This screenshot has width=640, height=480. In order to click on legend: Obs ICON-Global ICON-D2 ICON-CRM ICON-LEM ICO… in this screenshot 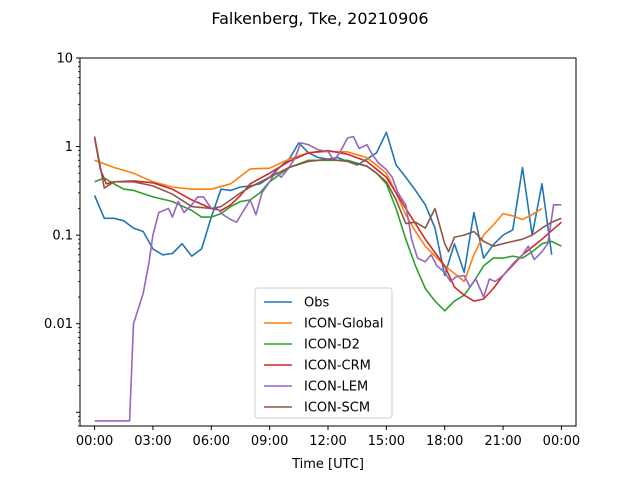, I will do `click(323, 353)`.